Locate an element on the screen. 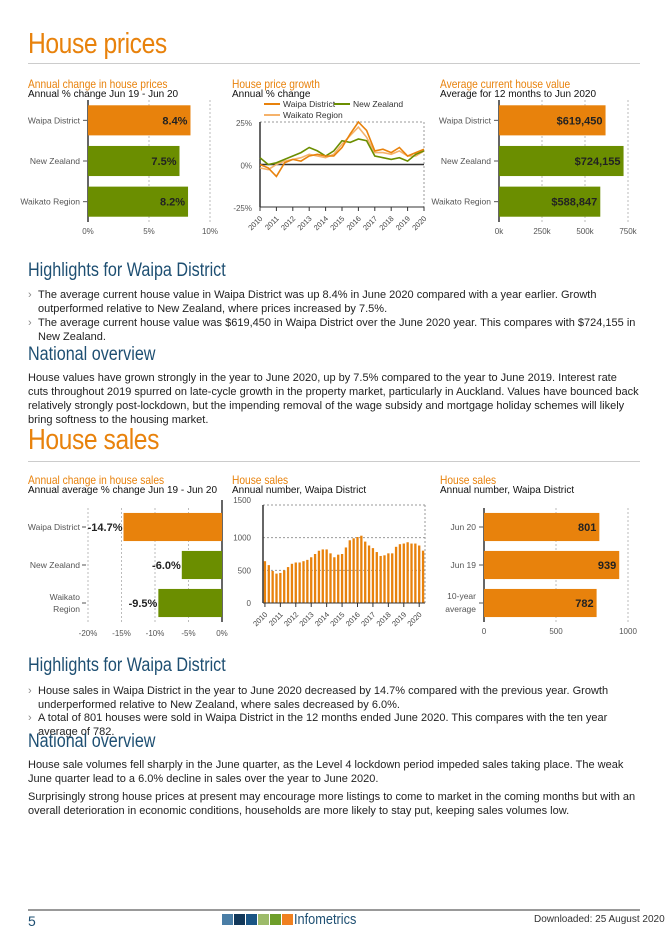 Image resolution: width=668 pixels, height=946 pixels. data-label: $588,847 is located at coordinates (574, 203).